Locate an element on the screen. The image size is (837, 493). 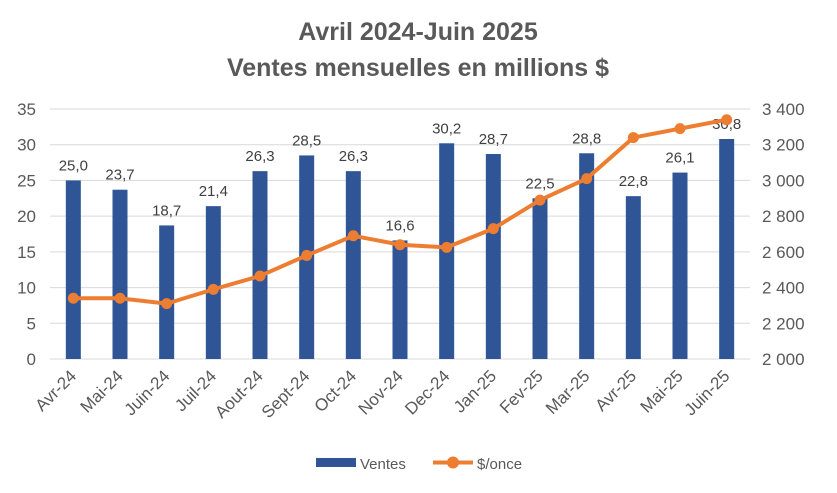
left-tick-label: 35 is located at coordinates (26, 109).